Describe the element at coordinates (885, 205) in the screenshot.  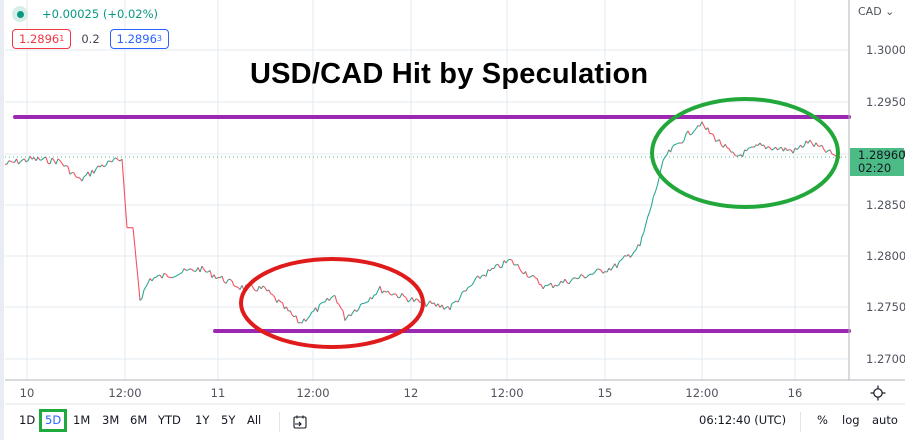
I see `price-tick: 1.28500` at that location.